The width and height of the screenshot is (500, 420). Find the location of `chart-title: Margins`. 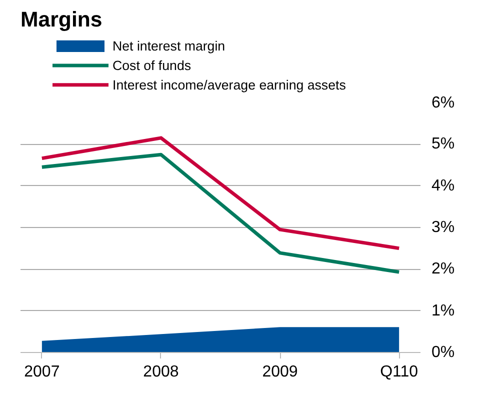

chart-title: Margins is located at coordinates (61, 20).